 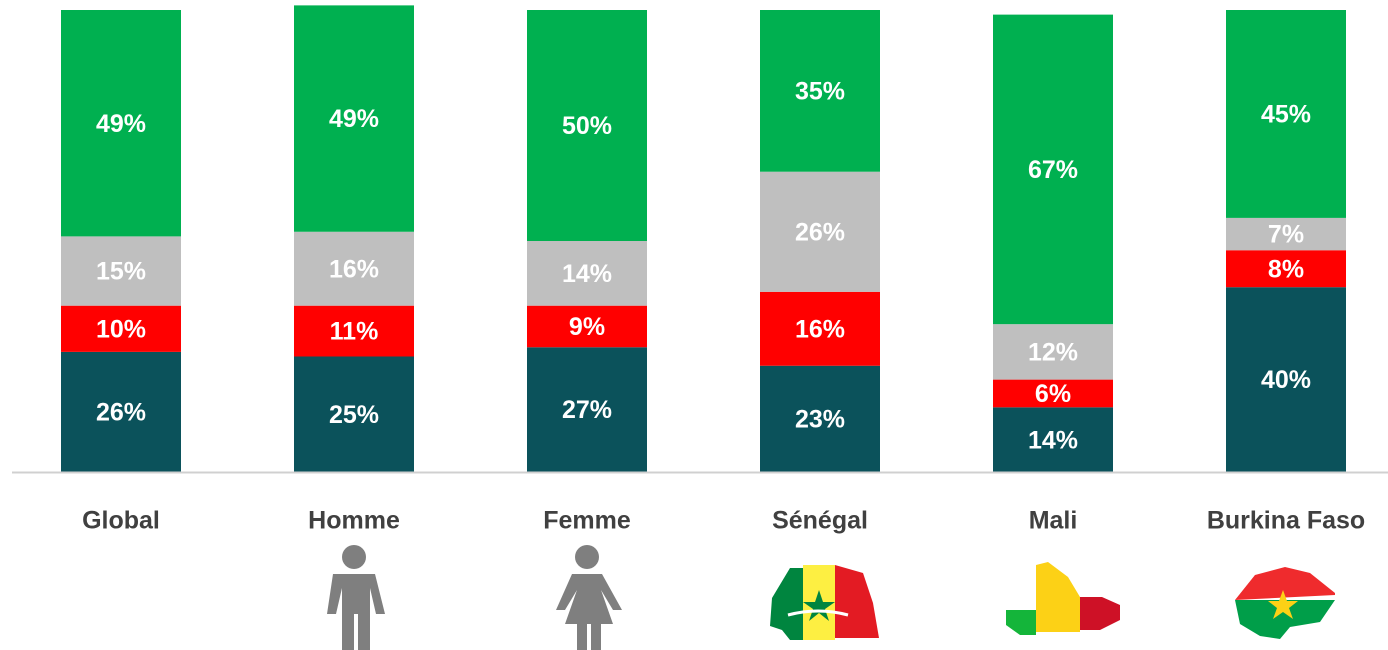 I want to click on value-label: 67%, so click(x=1053, y=170).